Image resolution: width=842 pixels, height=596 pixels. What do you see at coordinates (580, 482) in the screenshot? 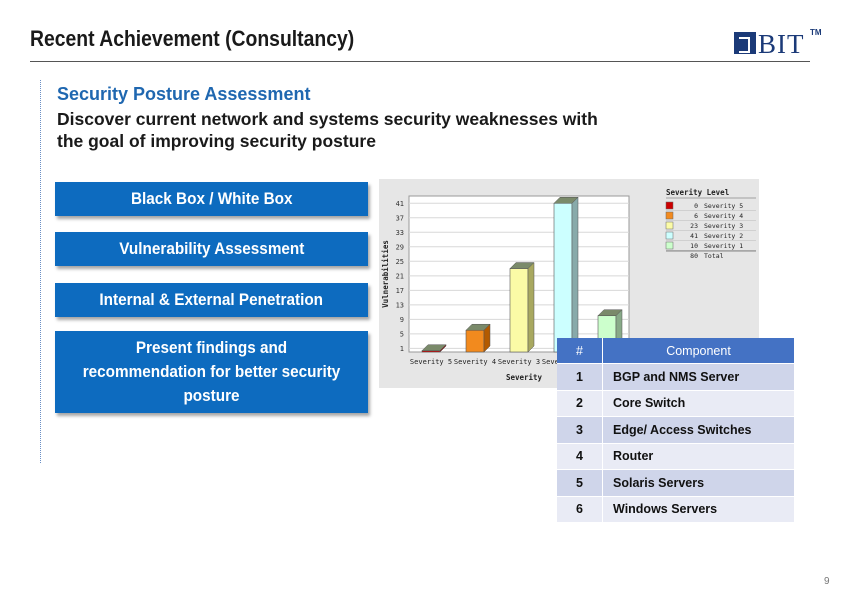
I see `row-number: 5` at bounding box center [580, 482].